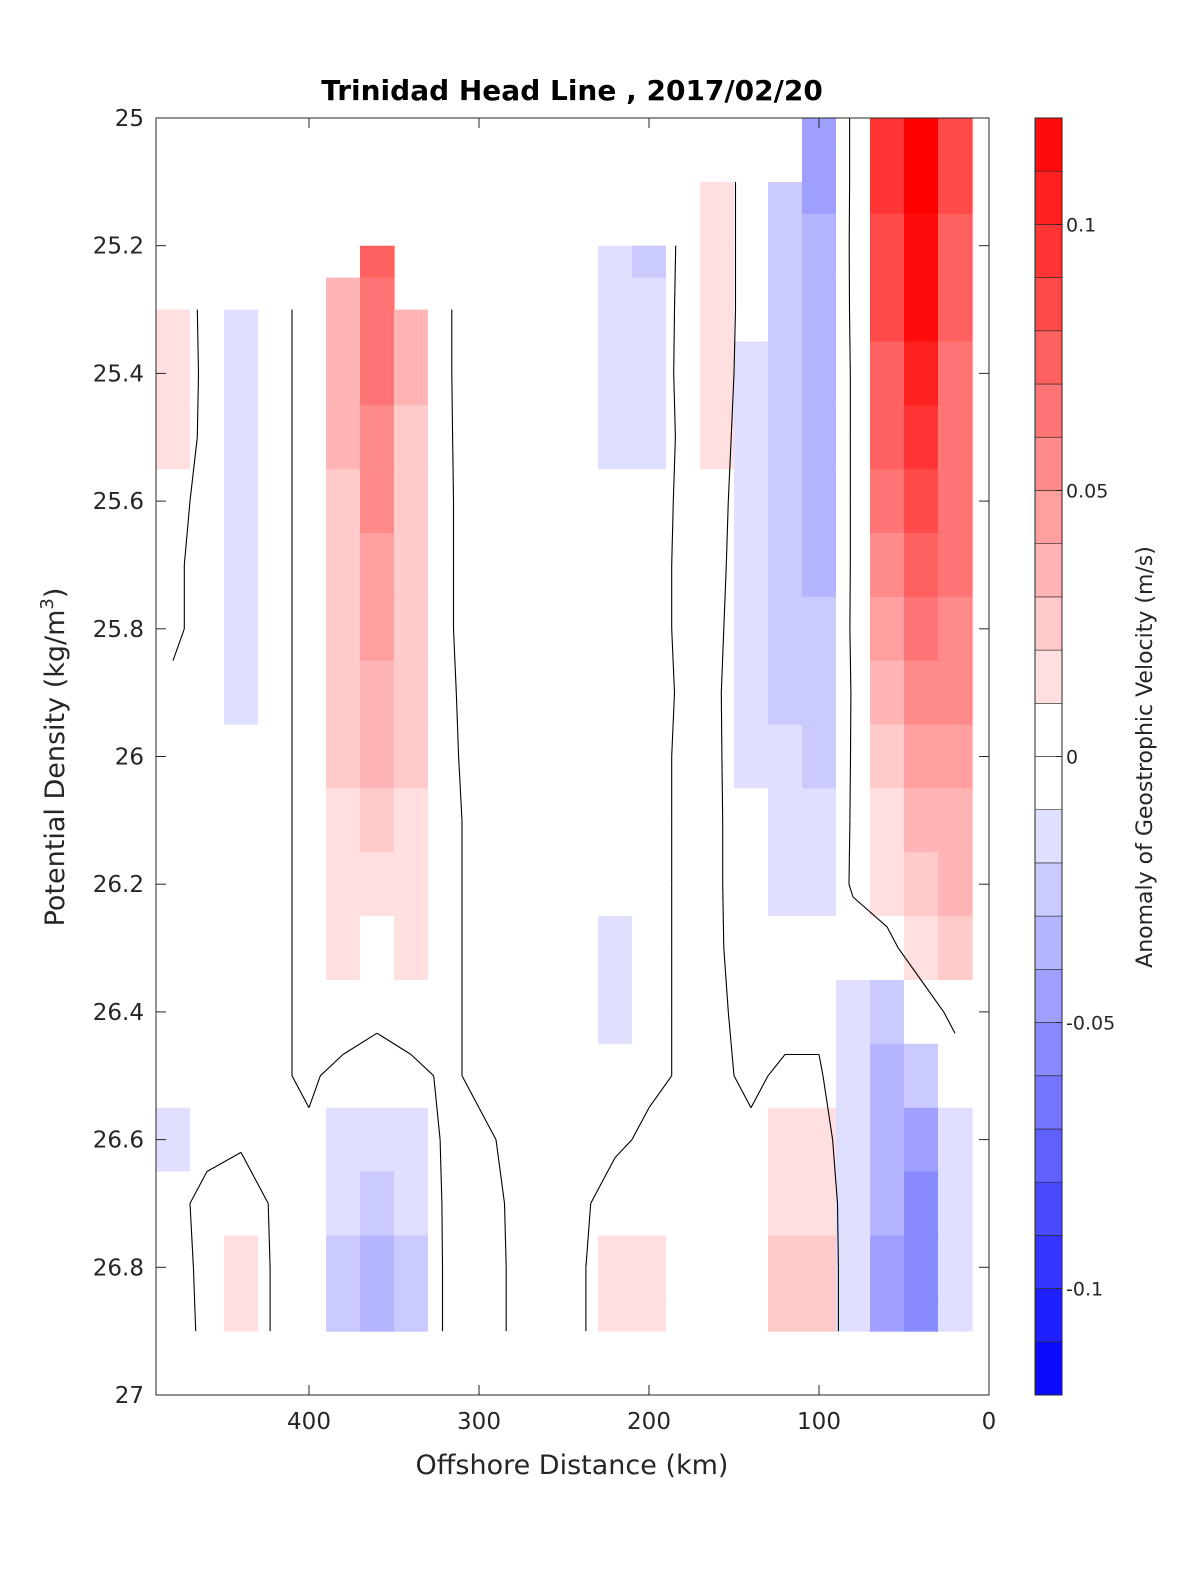 The height and width of the screenshot is (1575, 1200). I want to click on x-tick-label: 0, so click(989, 1422).